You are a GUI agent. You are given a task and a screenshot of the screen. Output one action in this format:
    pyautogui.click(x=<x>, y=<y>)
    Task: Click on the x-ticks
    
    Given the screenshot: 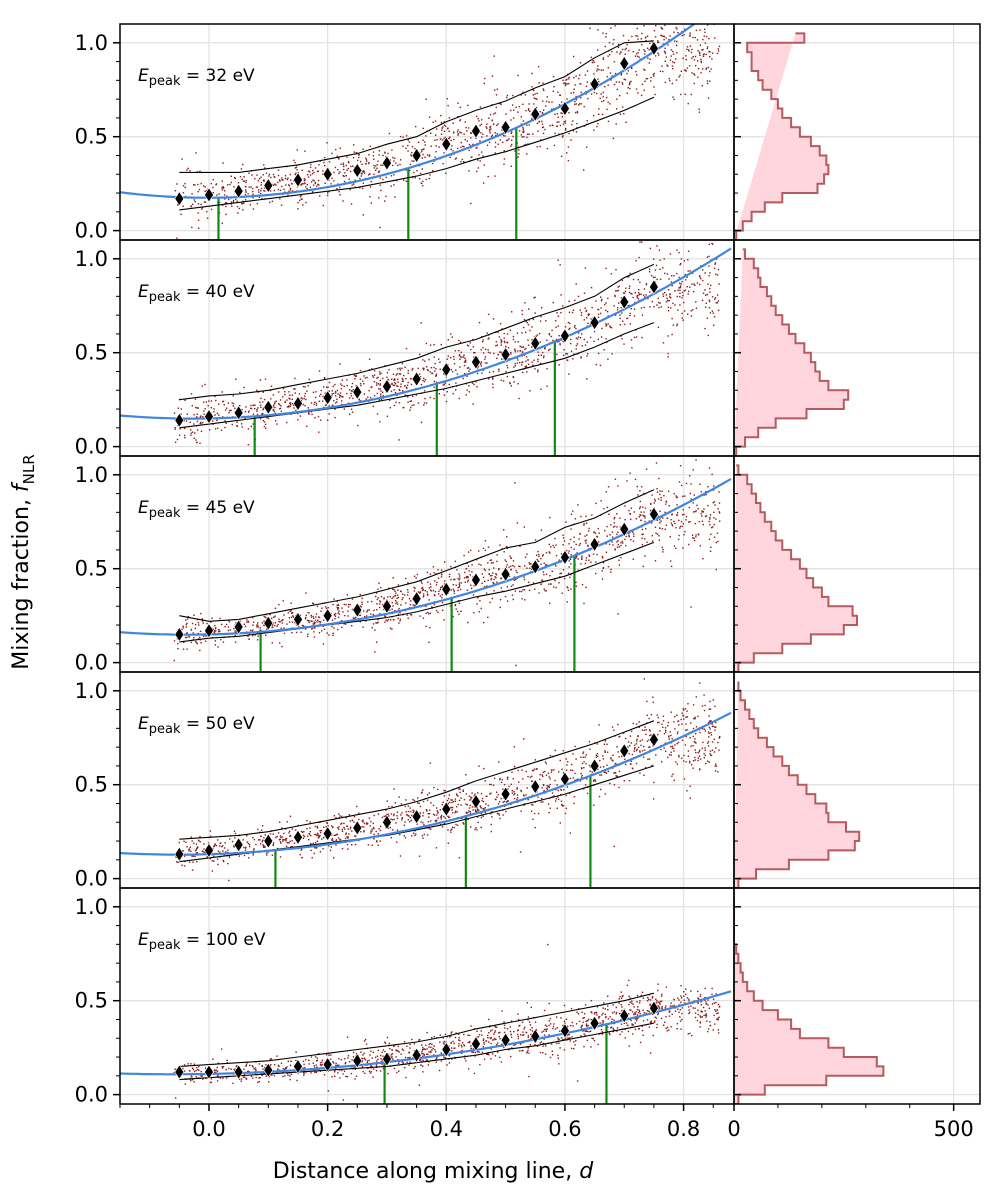 What is the action you would take?
    pyautogui.click(x=537, y=1107)
    